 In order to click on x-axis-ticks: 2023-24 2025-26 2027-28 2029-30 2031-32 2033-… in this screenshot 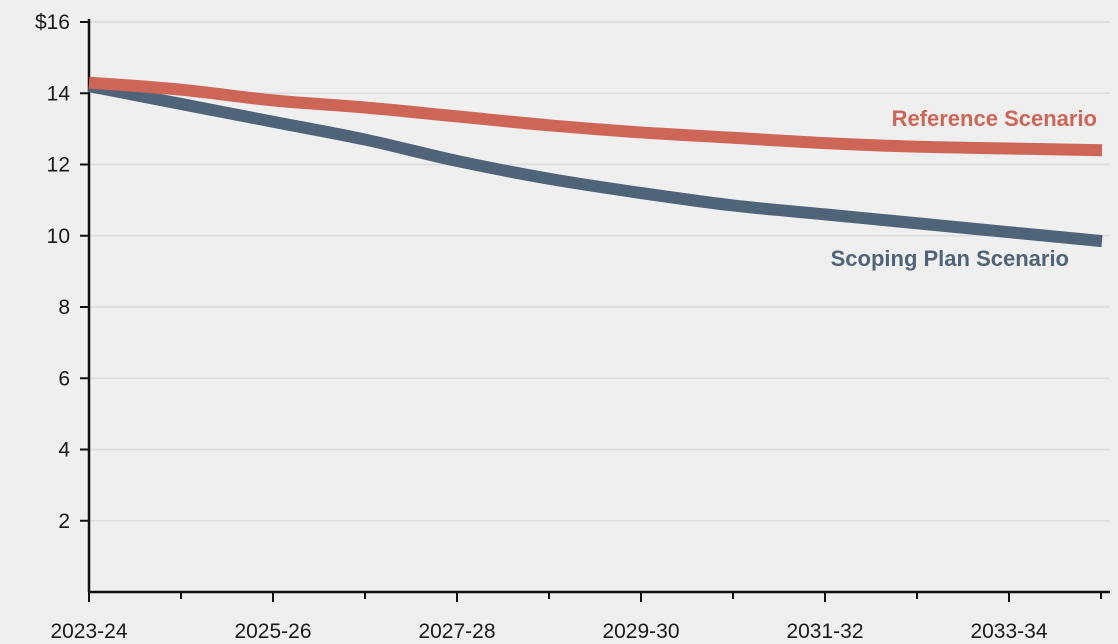, I will do `click(576, 617)`.